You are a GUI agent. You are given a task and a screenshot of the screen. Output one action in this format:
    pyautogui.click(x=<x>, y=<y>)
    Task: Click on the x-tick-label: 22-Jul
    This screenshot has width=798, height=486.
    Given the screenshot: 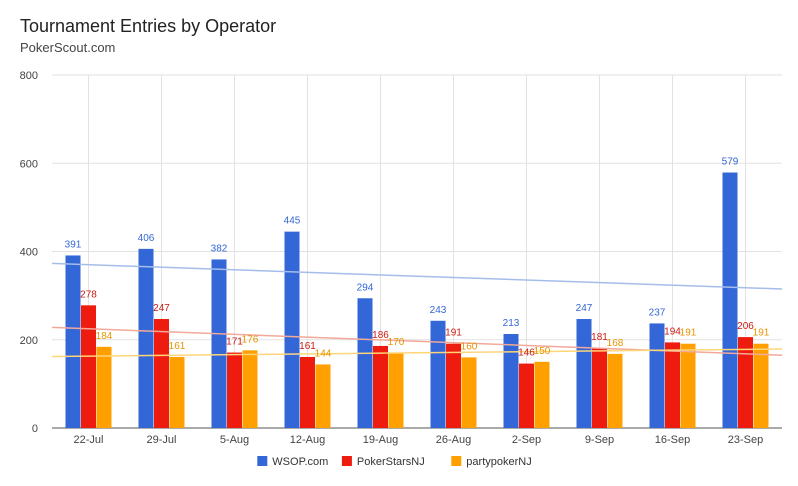 What is the action you would take?
    pyautogui.click(x=89, y=440)
    